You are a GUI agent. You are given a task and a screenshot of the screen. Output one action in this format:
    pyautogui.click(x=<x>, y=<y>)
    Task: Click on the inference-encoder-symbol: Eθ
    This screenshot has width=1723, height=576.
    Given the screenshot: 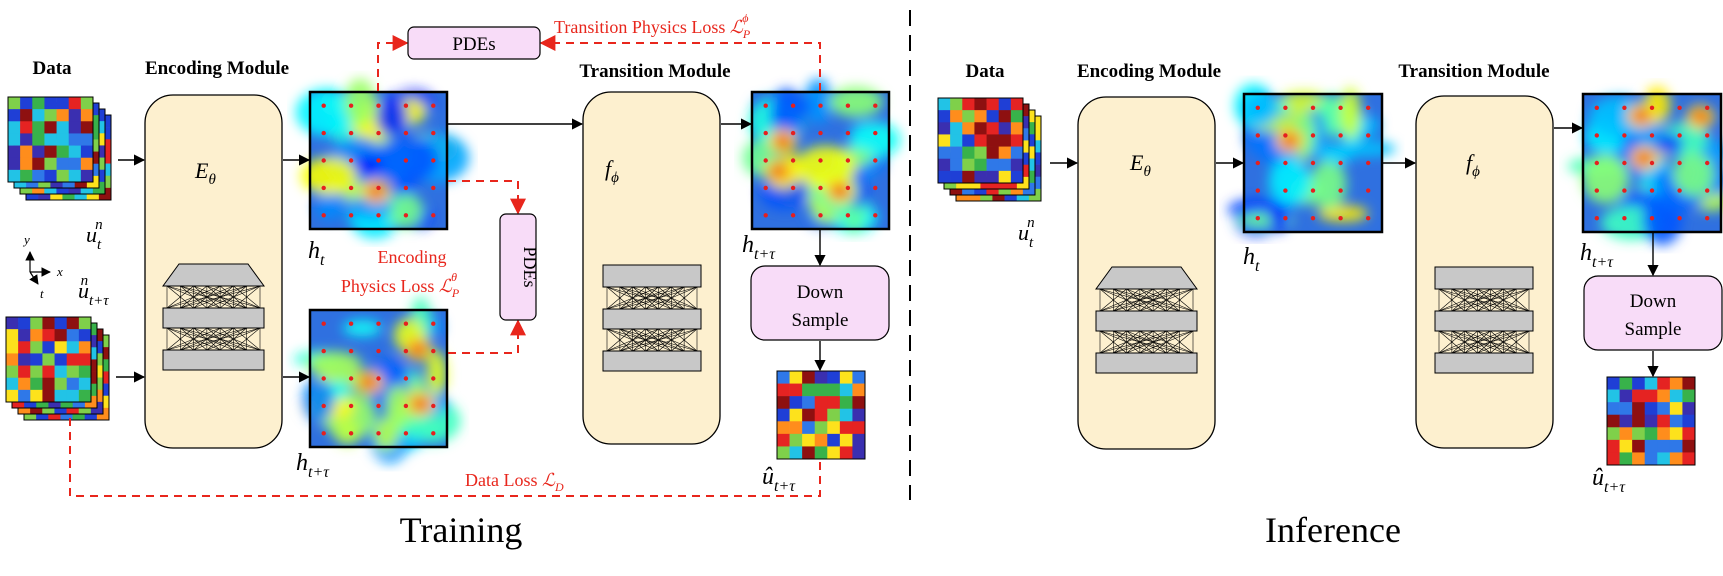 What is the action you would take?
    pyautogui.click(x=1140, y=165)
    